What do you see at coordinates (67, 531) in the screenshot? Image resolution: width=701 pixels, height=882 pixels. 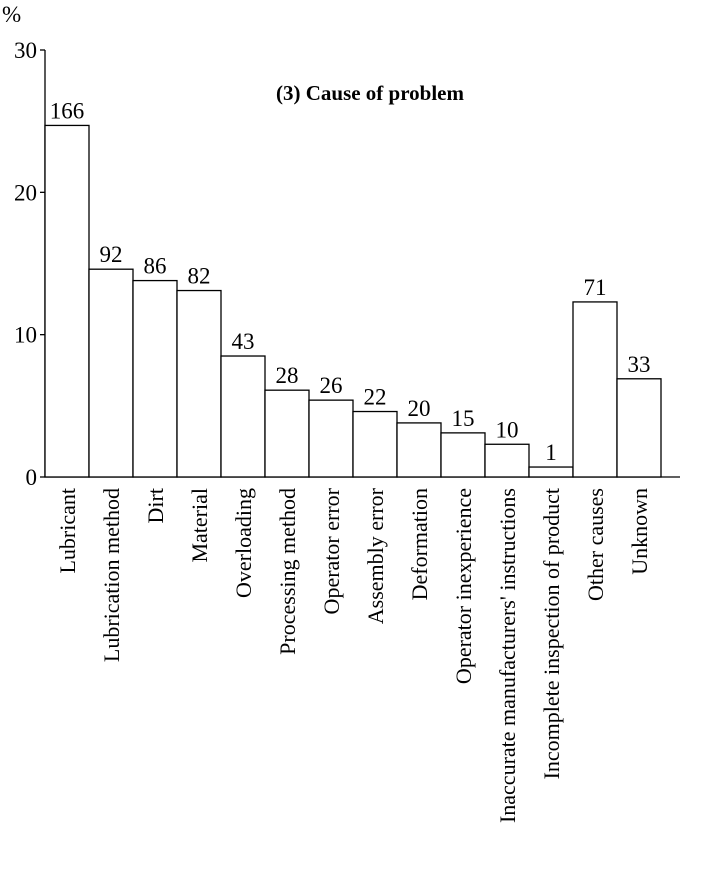 I see `x-category-label: Lubricant` at bounding box center [67, 531].